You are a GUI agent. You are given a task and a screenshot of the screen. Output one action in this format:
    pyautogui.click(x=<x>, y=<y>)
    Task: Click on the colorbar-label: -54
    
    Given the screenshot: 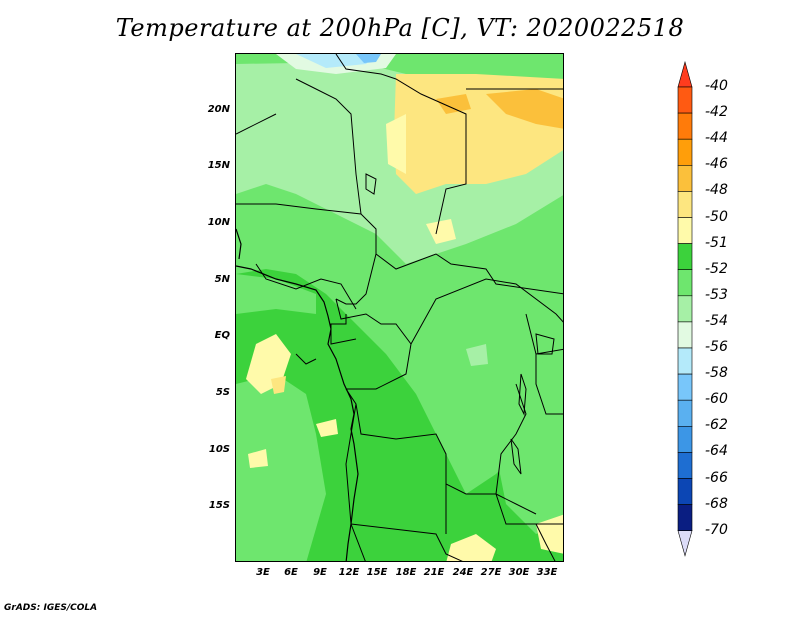 What is the action you would take?
    pyautogui.click(x=716, y=320)
    